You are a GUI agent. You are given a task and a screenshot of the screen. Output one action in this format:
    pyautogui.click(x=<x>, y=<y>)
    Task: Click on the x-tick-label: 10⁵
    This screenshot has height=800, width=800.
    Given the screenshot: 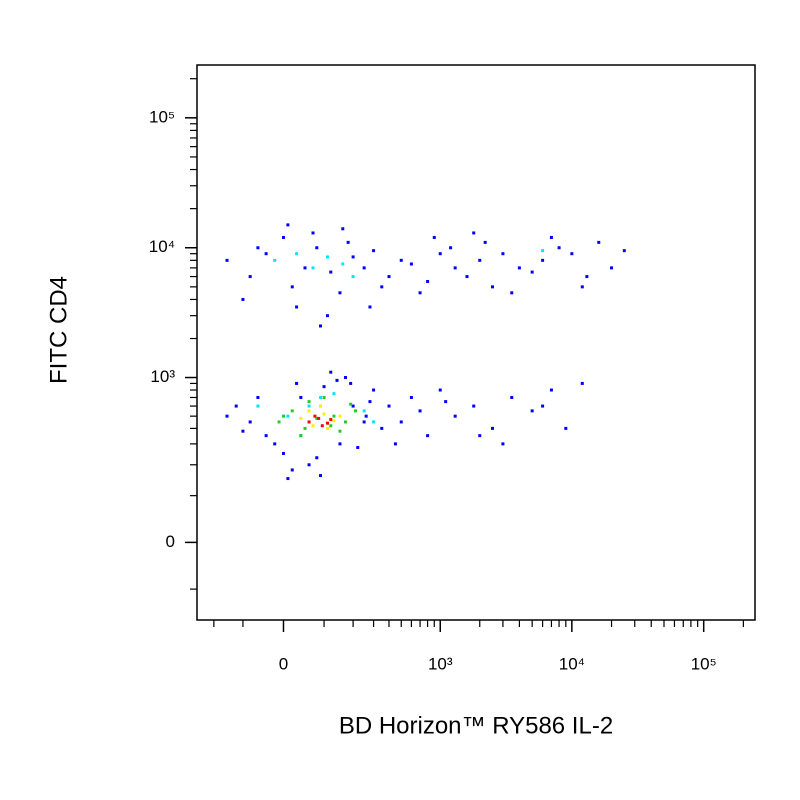 What is the action you would take?
    pyautogui.click(x=704, y=663)
    